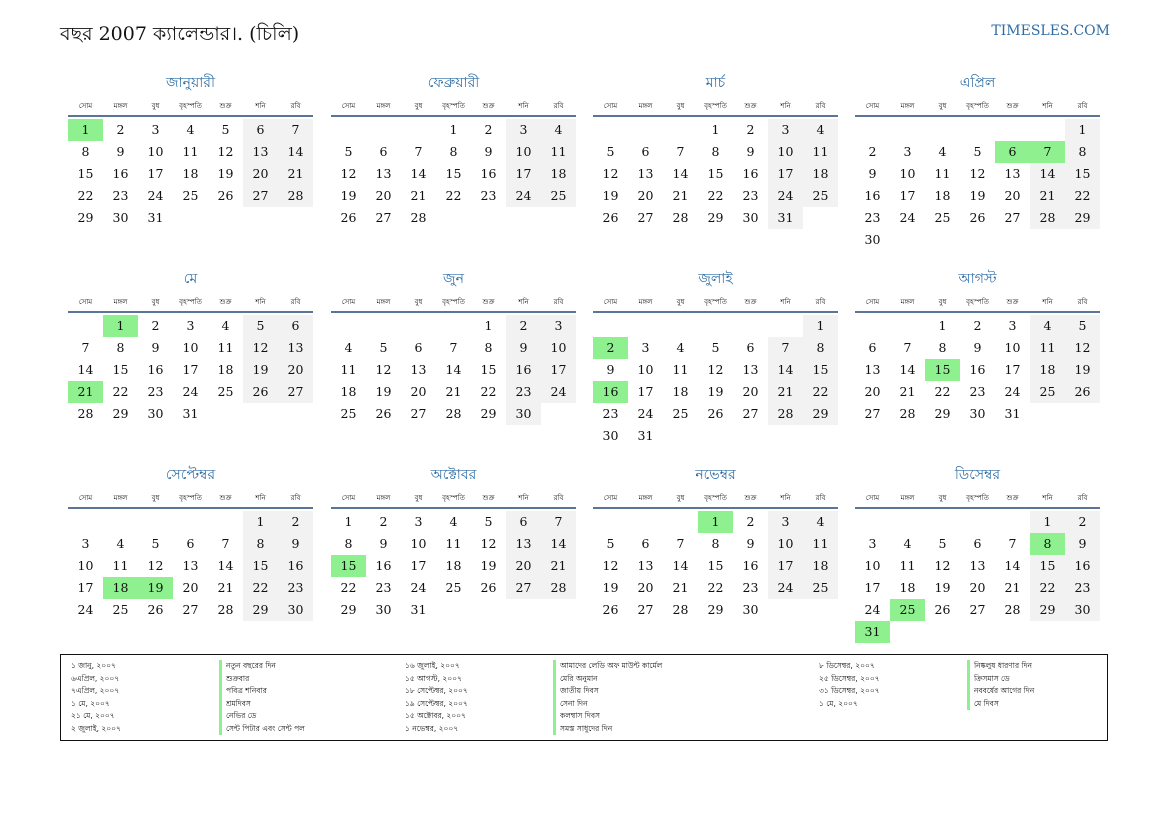 This screenshot has width=1169, height=827. What do you see at coordinates (785, 522) in the screenshot?
I see `day-cell: 3` at bounding box center [785, 522].